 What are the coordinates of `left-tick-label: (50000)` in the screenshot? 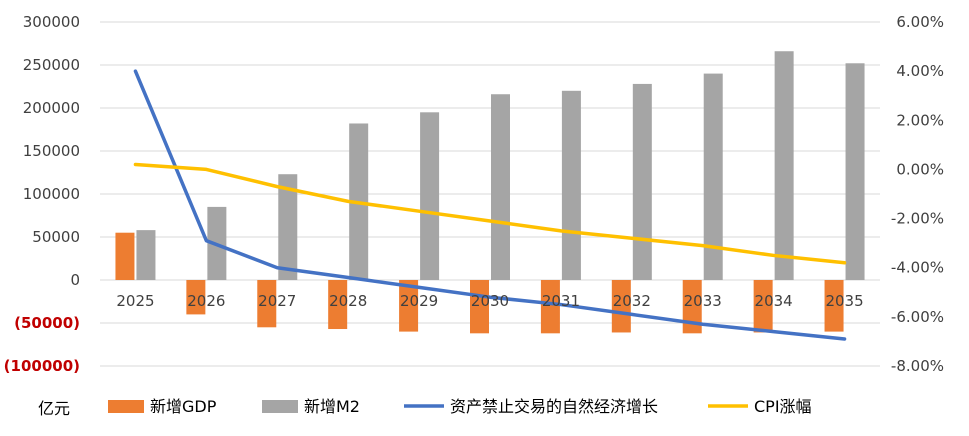 It's located at (47, 323).